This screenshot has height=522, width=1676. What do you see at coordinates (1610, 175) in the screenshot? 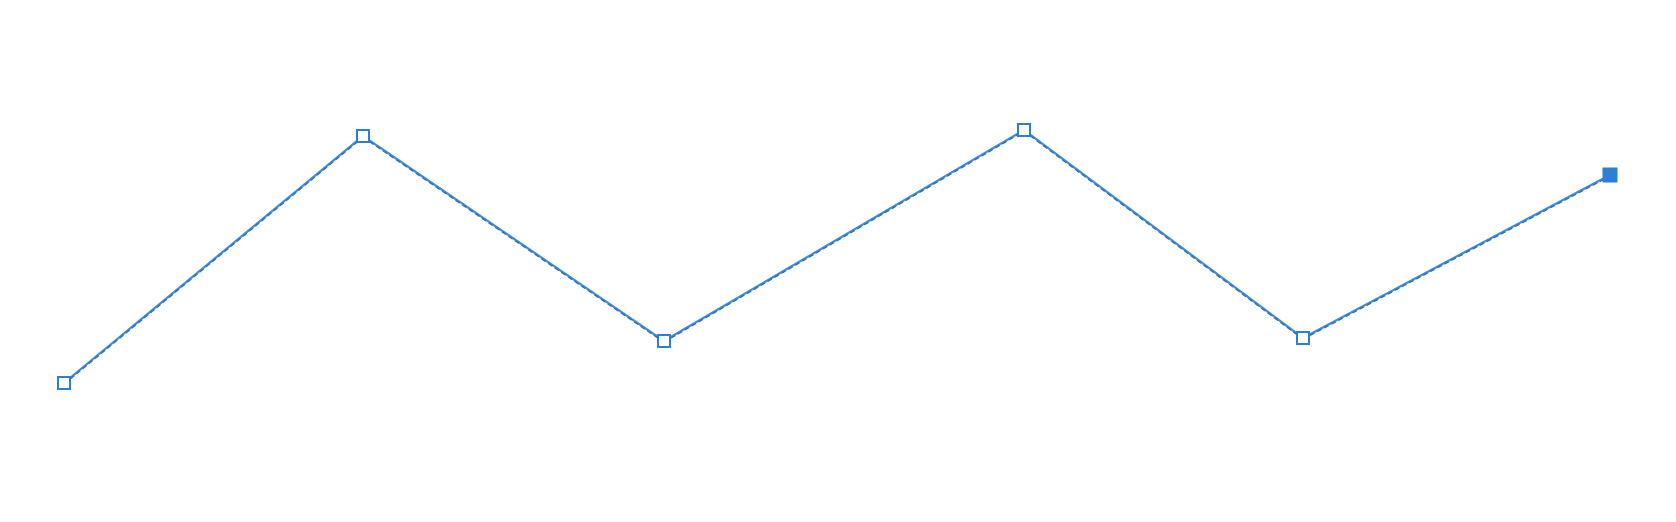
I see `vertex-handle-selected` at bounding box center [1610, 175].